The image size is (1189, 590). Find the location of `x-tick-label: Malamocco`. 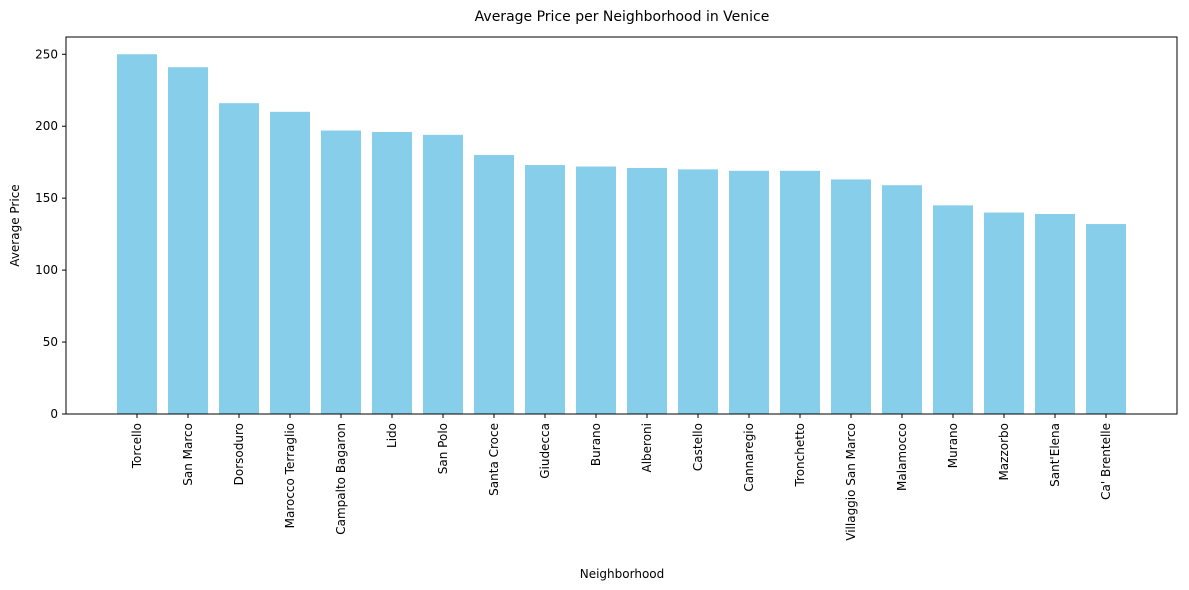

x-tick-label: Malamocco is located at coordinates (902, 457).